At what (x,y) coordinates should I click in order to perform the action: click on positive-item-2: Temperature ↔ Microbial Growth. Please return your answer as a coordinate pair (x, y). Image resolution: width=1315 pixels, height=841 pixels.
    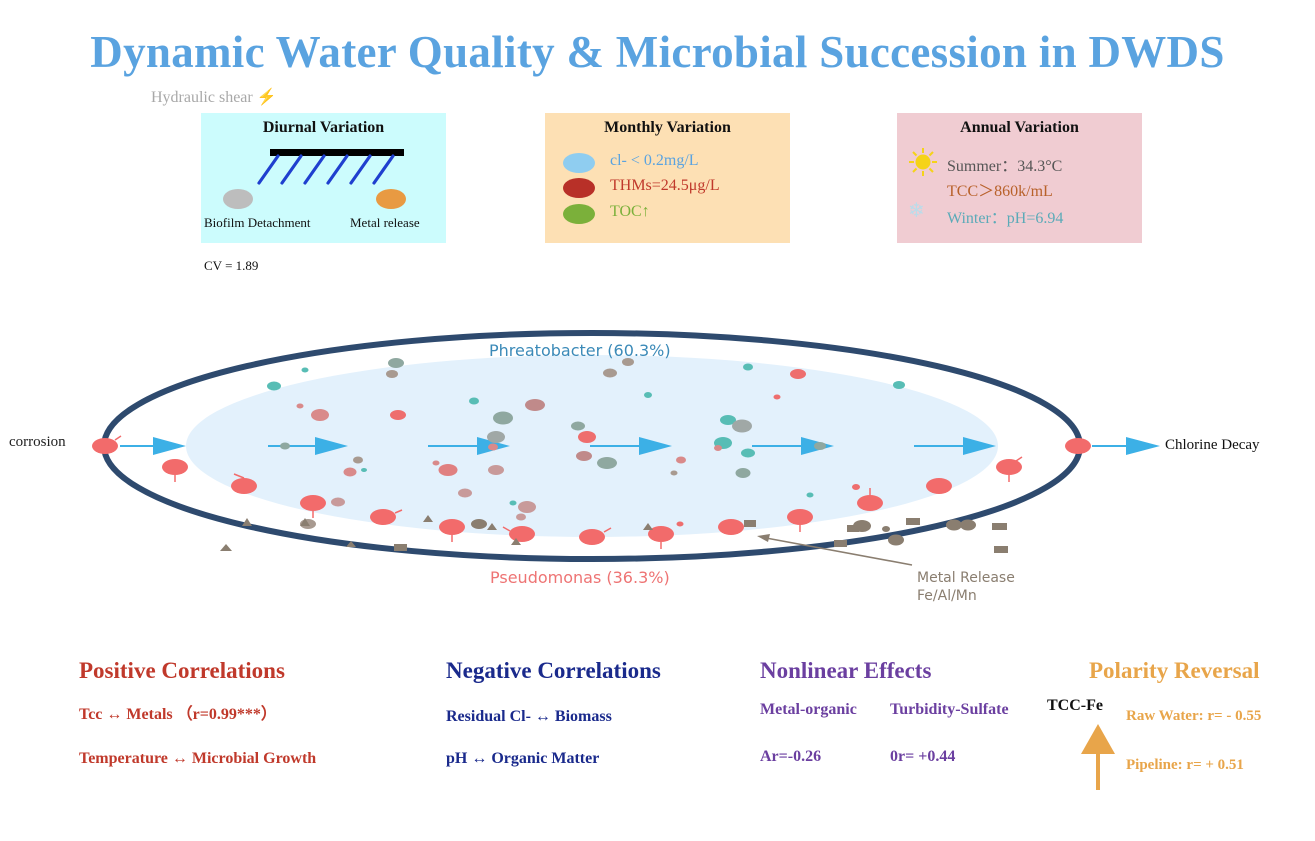
    Looking at the image, I should click on (198, 758).